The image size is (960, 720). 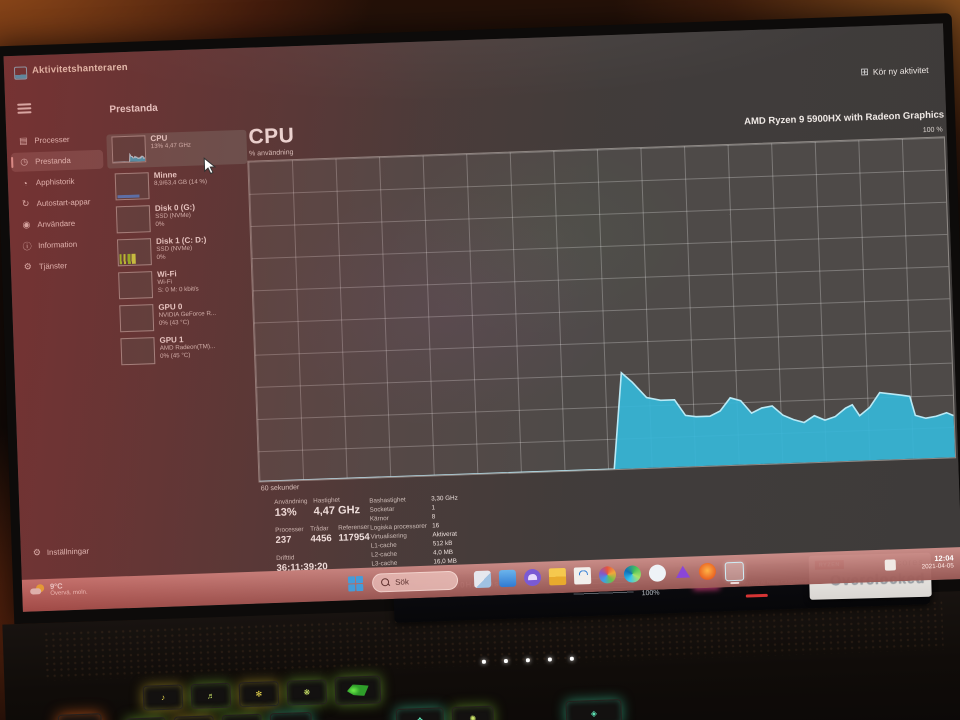 What do you see at coordinates (49, 224) in the screenshot?
I see `sidebar-item-users: ◉ Användare` at bounding box center [49, 224].